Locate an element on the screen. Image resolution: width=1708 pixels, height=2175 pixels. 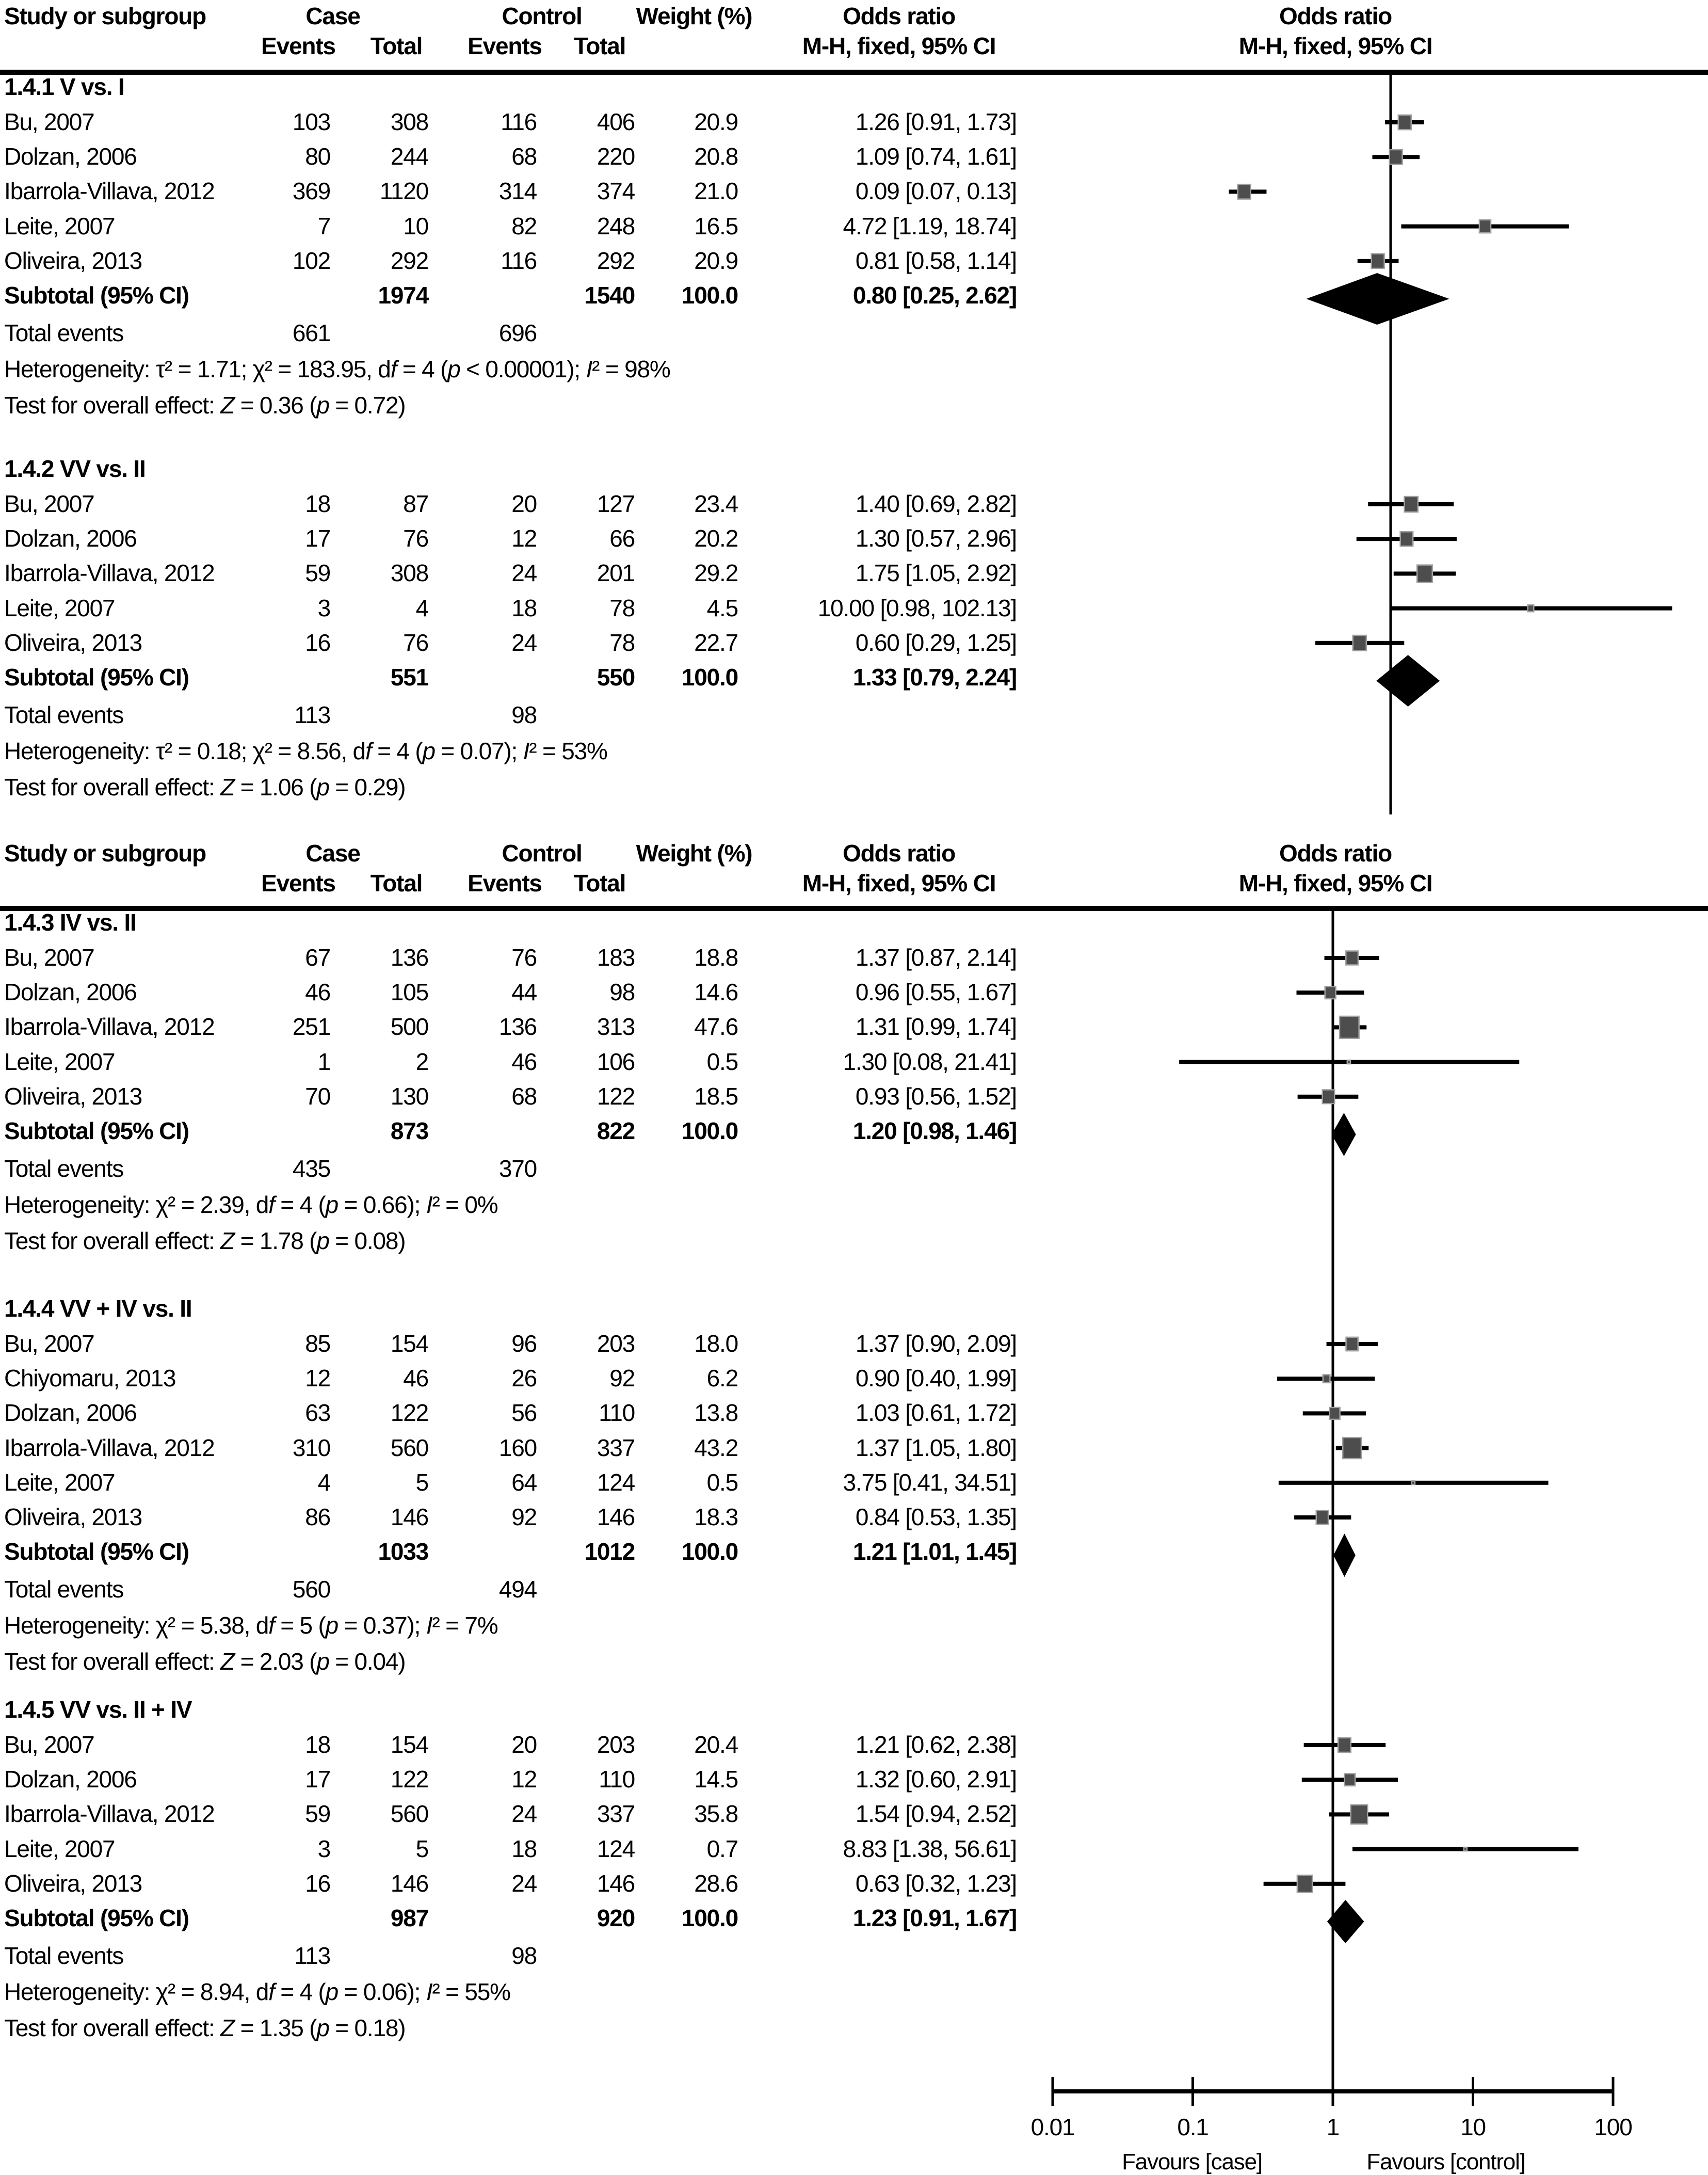
case-events: 12 is located at coordinates (318, 1378).